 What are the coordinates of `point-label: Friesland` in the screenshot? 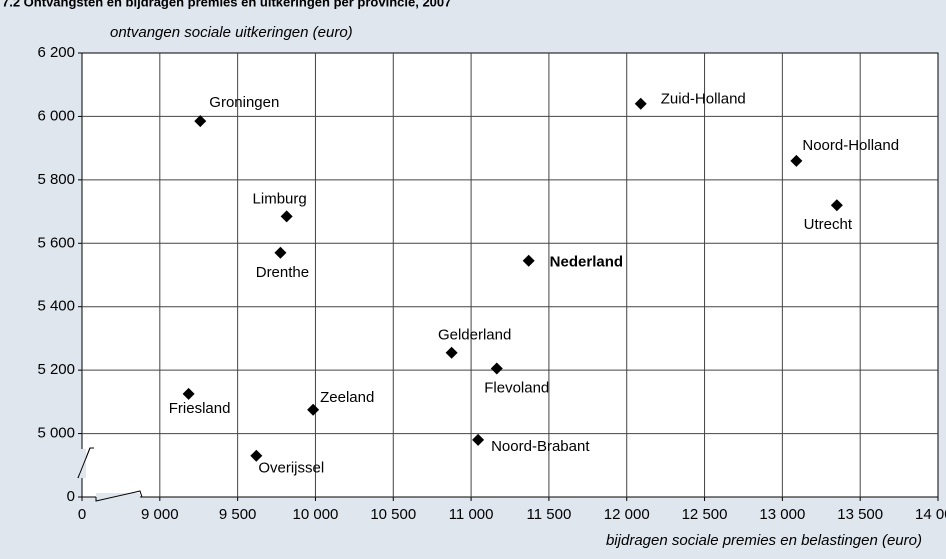 It's located at (200, 408).